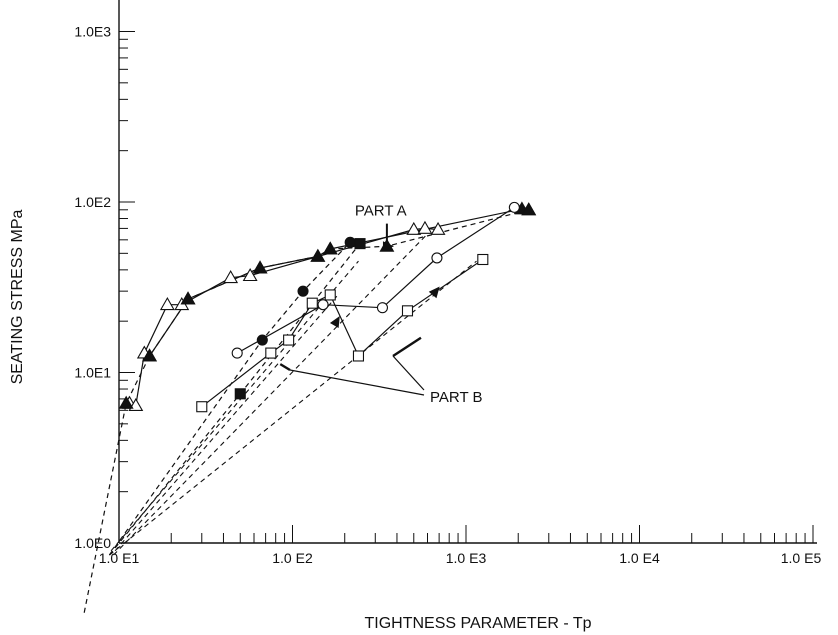  Describe the element at coordinates (466, 558) in the screenshot. I see `x-tick-label: 1.0 E3` at that location.